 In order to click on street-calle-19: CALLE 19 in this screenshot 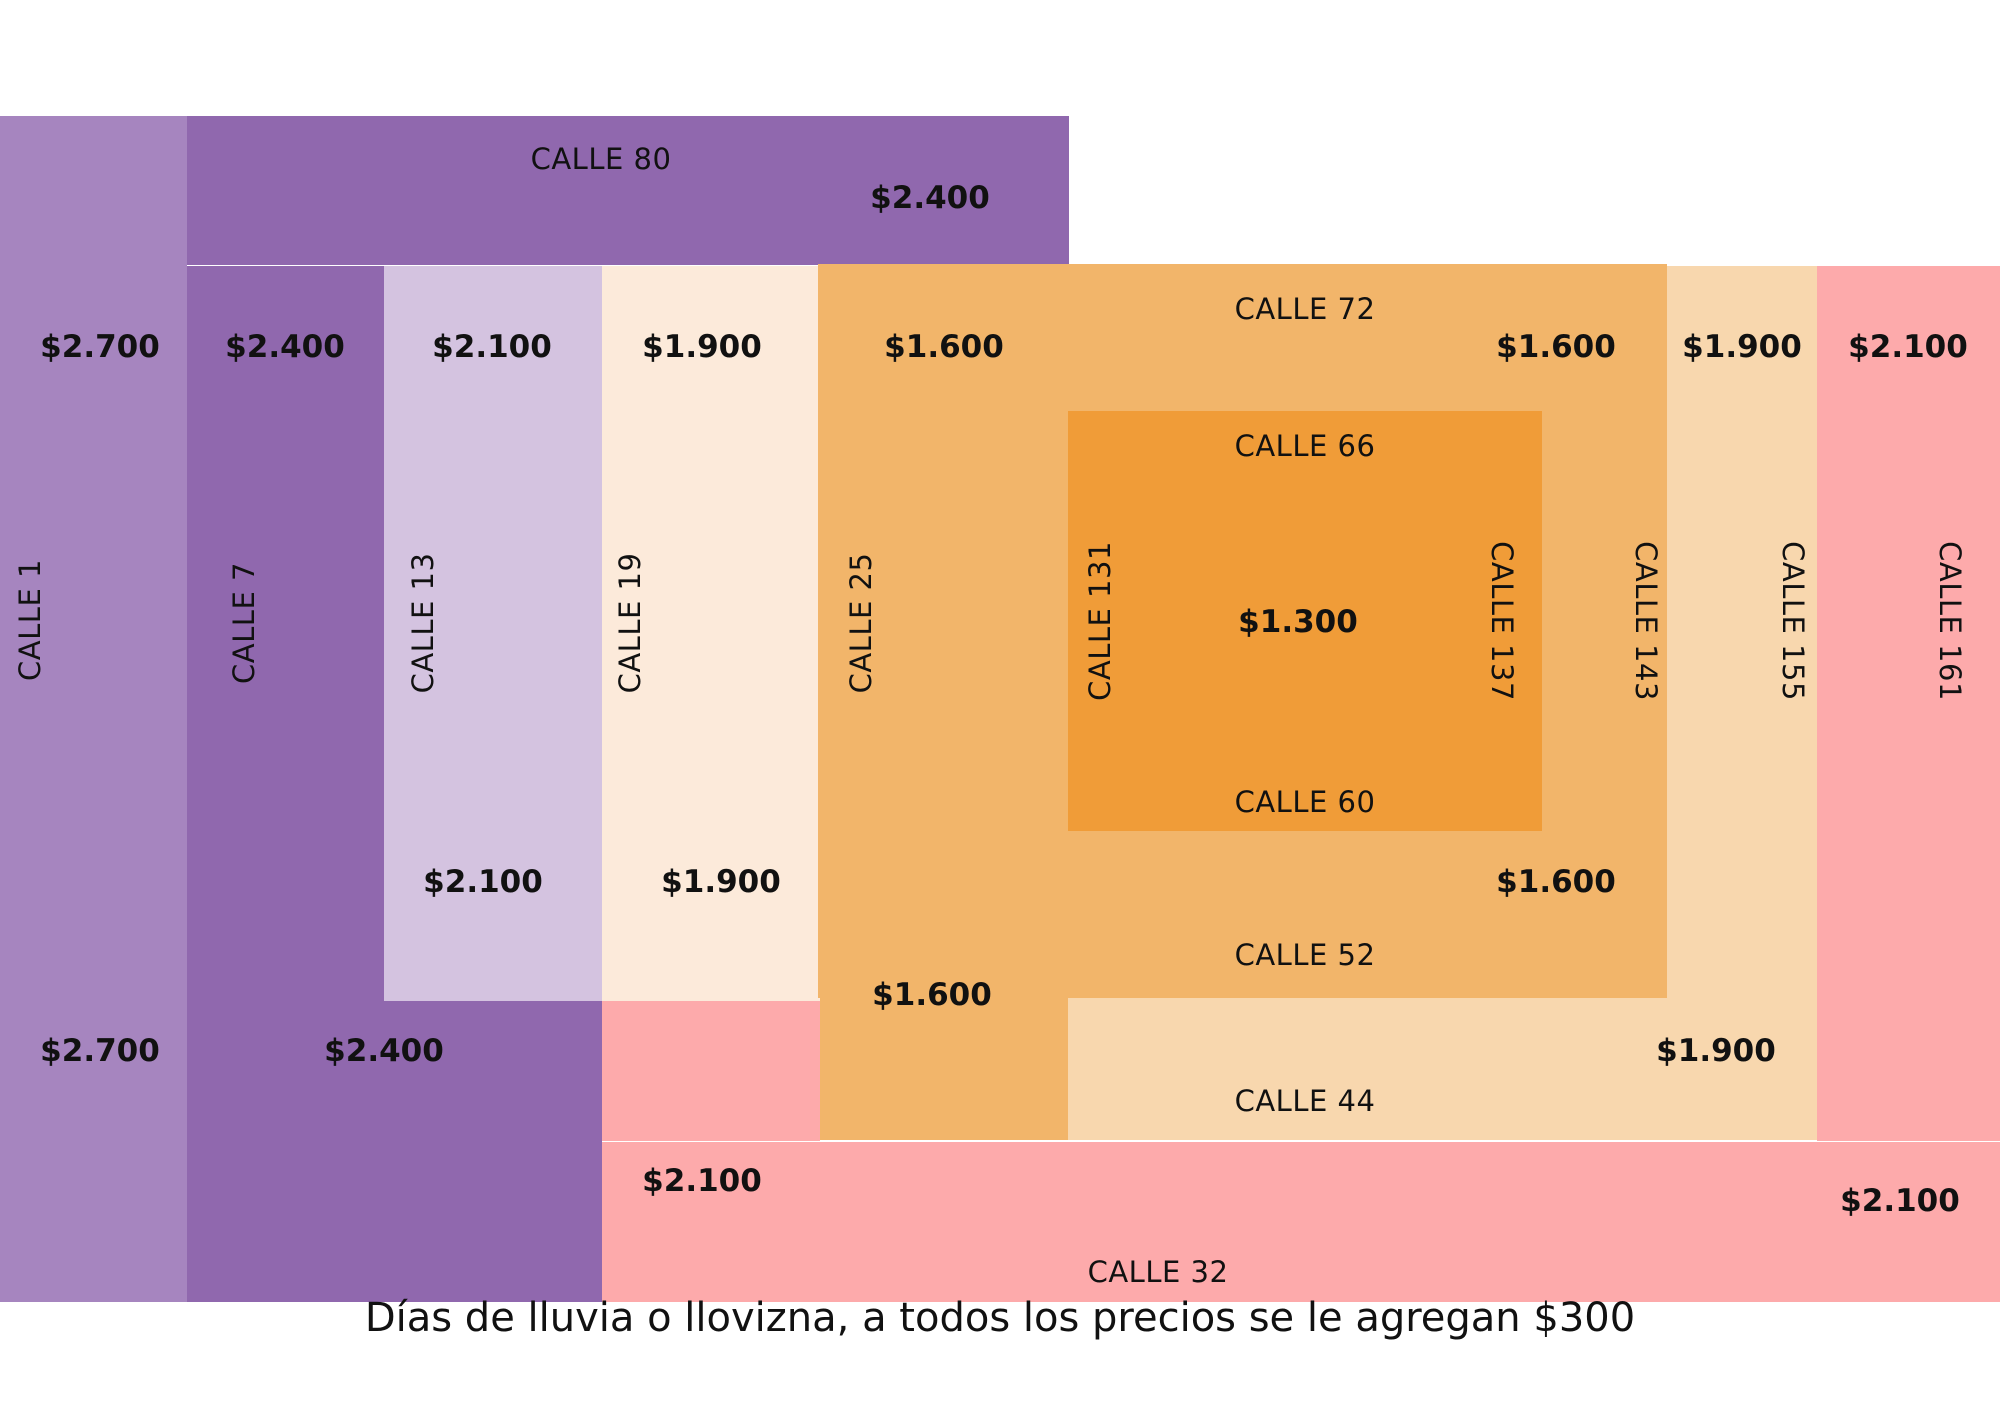, I will do `click(630, 623)`.